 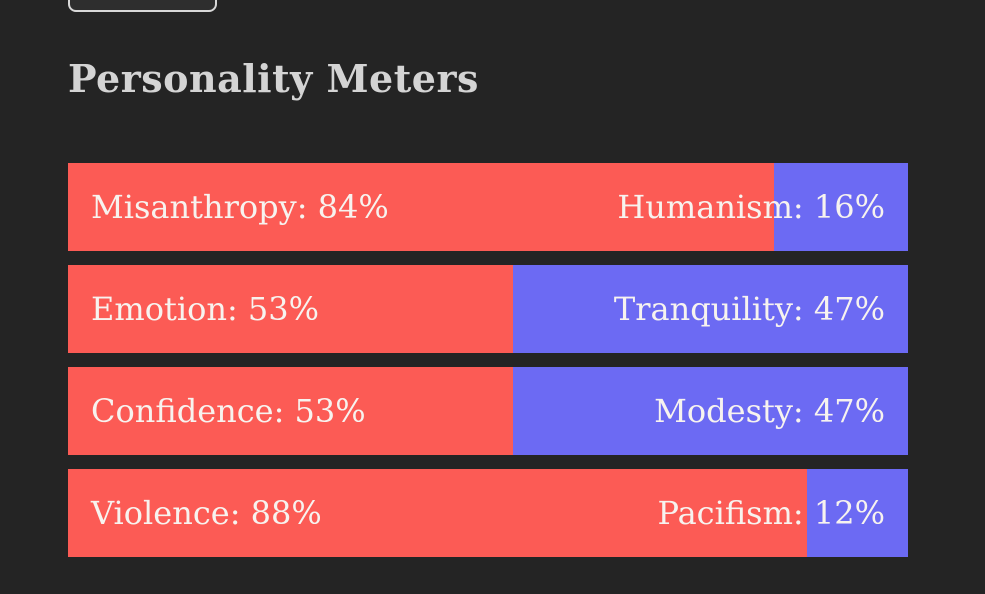 I want to click on meter-right-label: Pacifism: 12%, so click(x=771, y=513).